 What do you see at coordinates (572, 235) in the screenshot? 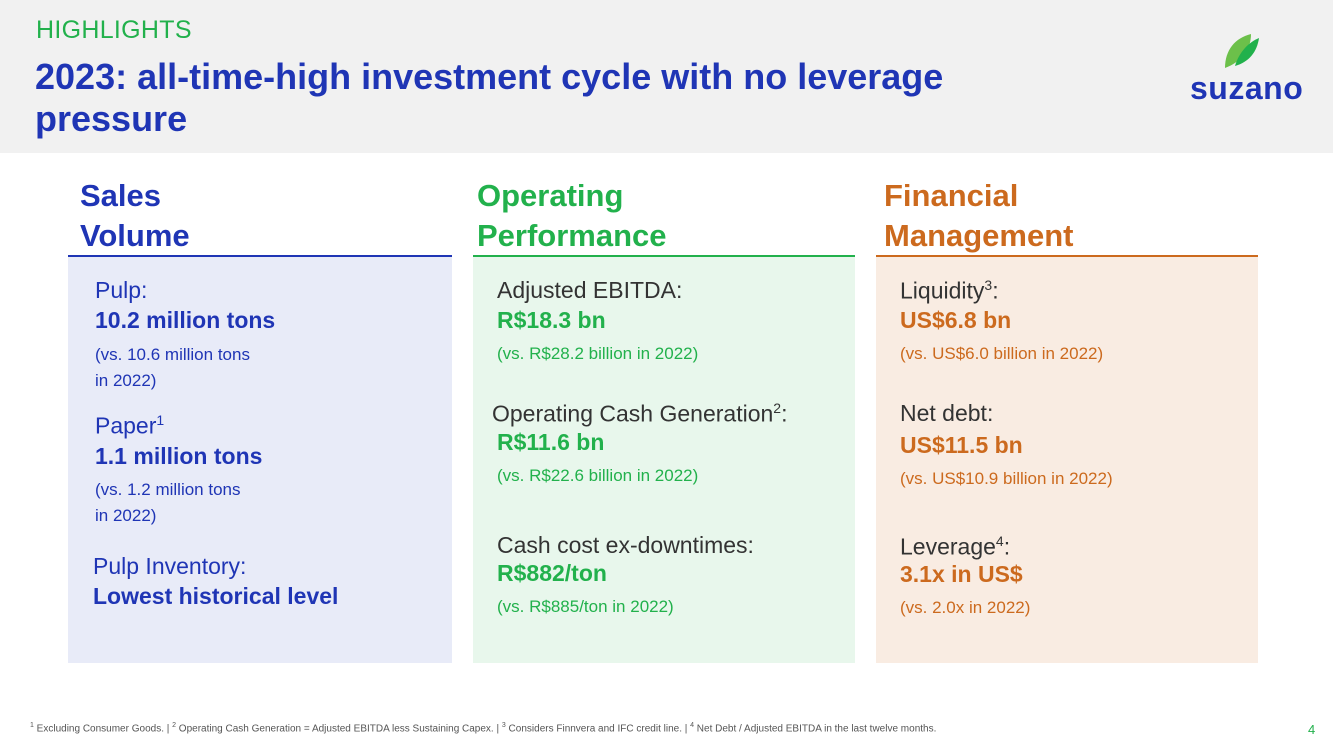
I see `operating-heading-line2: Performance` at bounding box center [572, 235].